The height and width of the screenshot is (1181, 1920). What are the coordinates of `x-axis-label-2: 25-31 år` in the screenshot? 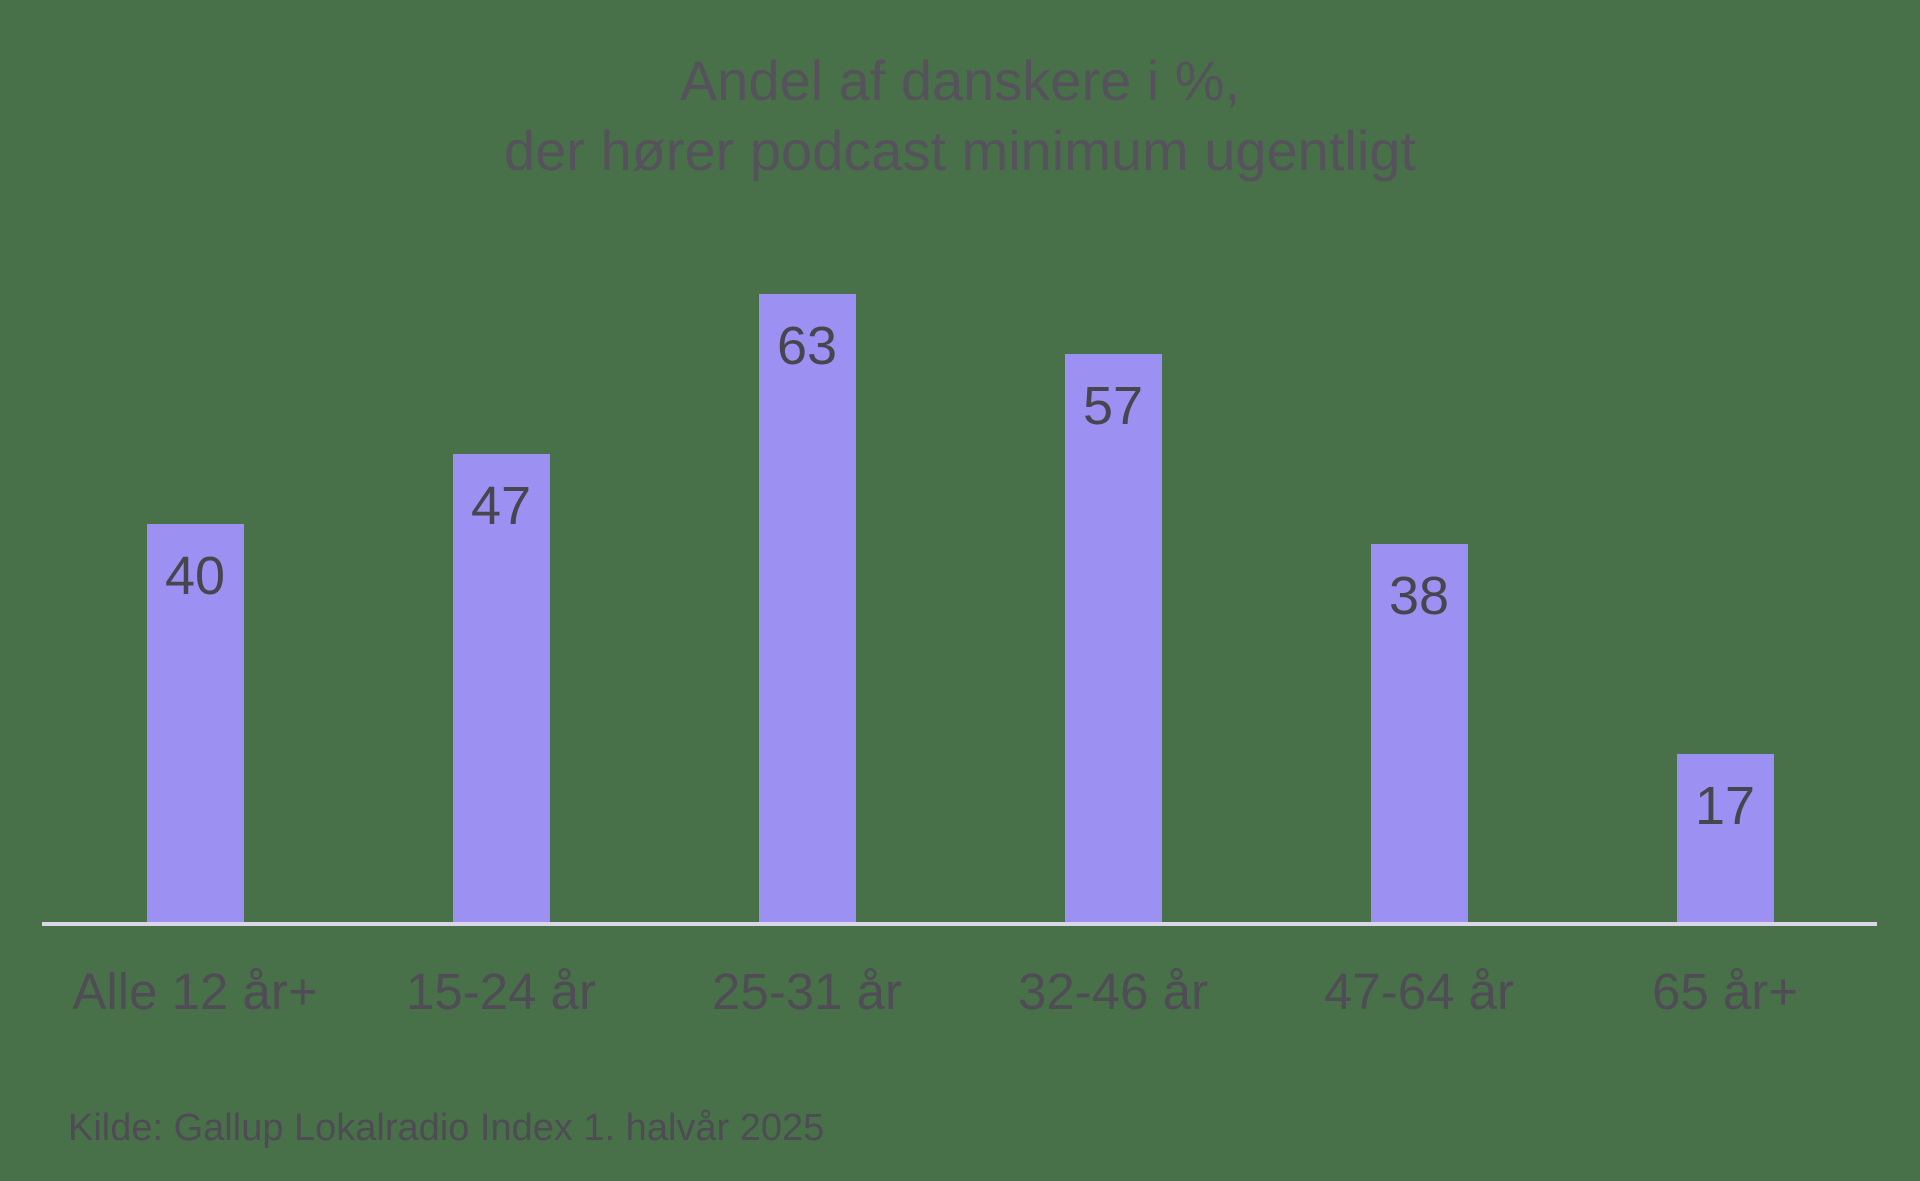 It's located at (807, 991).